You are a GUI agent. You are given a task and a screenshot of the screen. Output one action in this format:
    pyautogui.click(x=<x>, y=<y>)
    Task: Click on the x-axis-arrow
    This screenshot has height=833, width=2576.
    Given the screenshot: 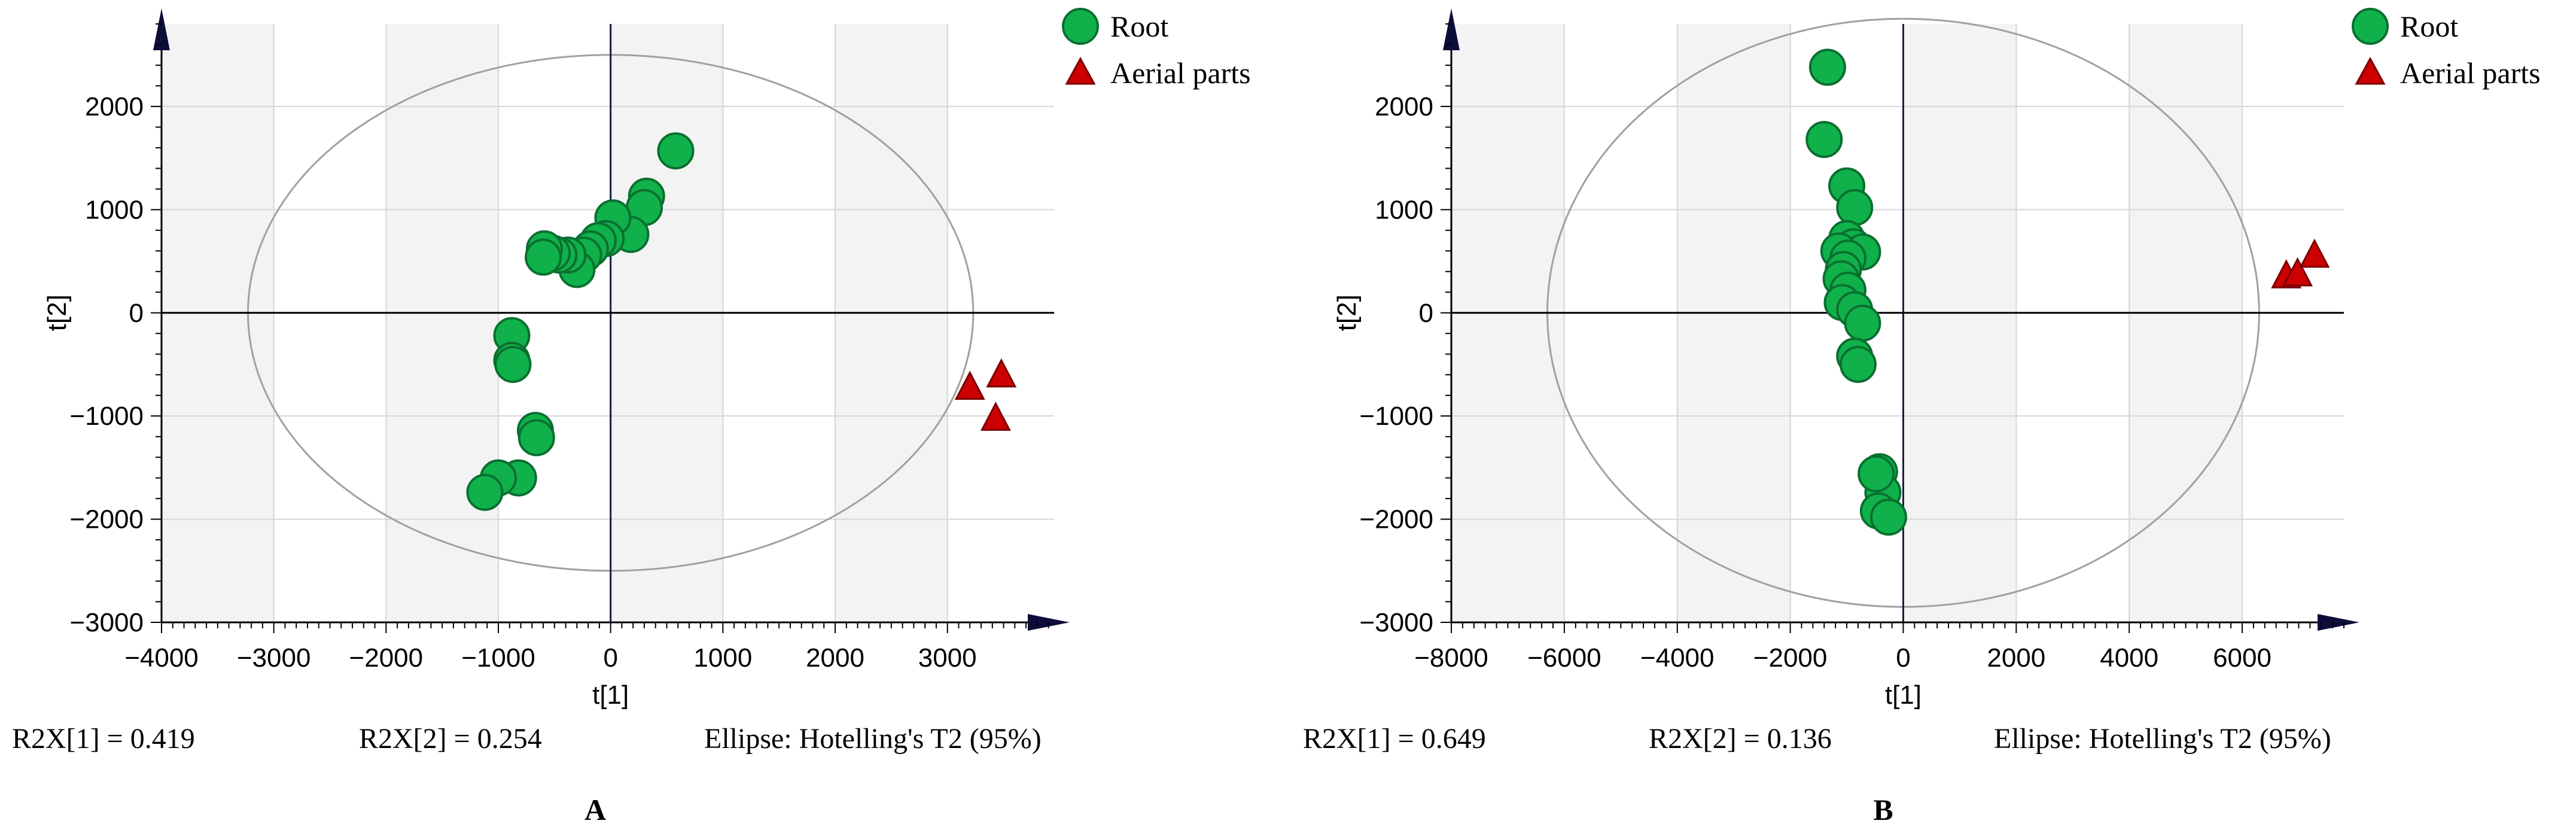 What is the action you would take?
    pyautogui.click(x=2338, y=623)
    